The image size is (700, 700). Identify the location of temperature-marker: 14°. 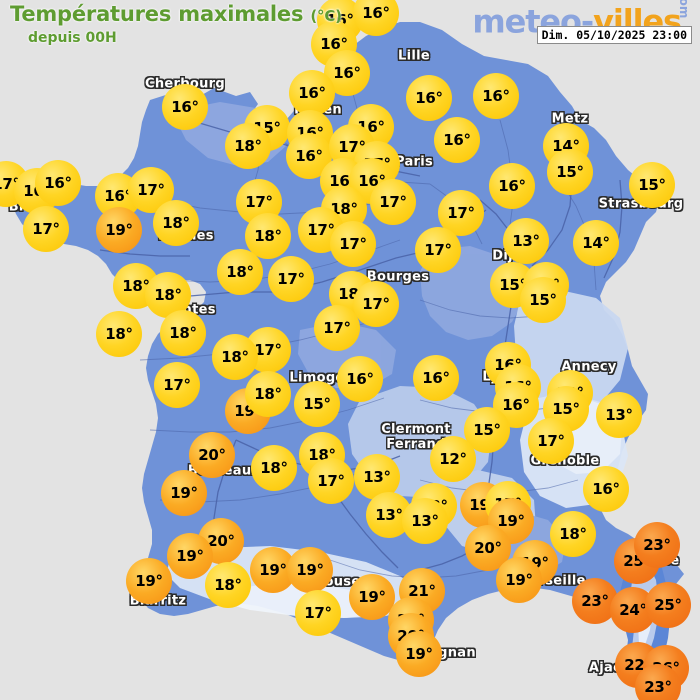
(596, 243).